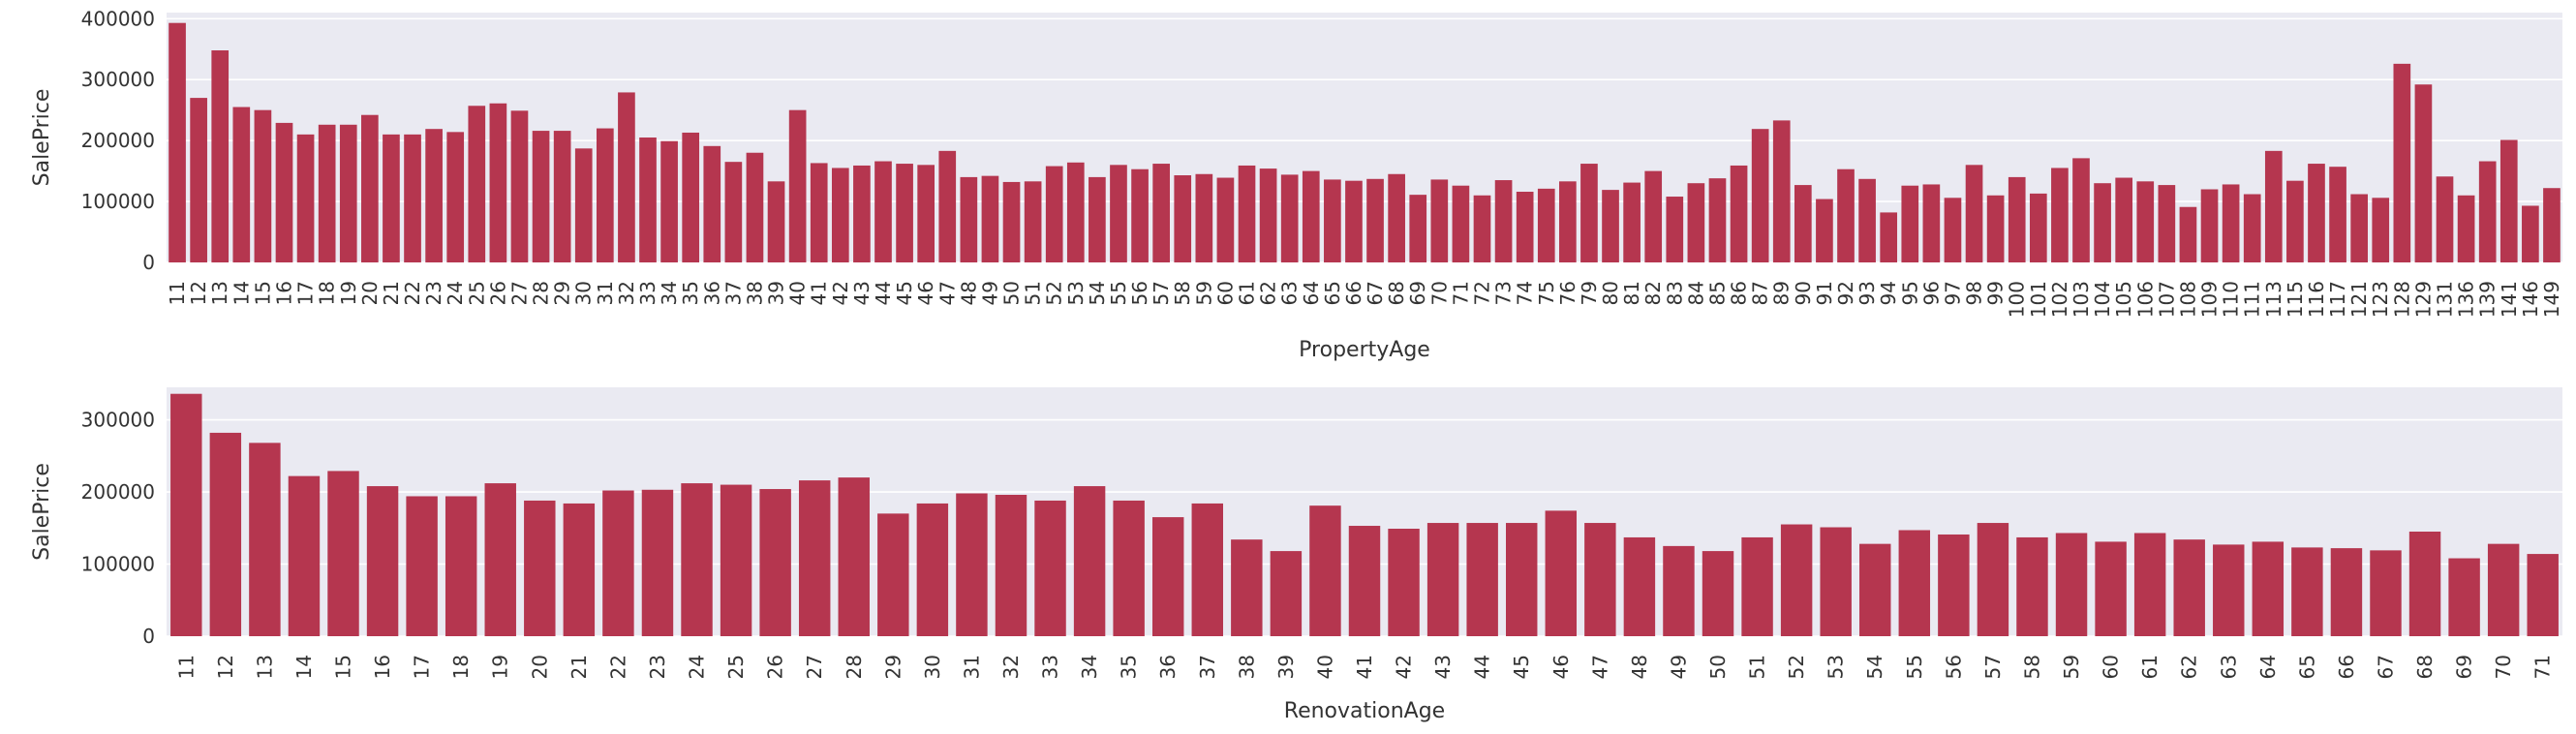  Describe the element at coordinates (1481, 293) in the screenshot. I see `x-tick-label: 72` at that location.